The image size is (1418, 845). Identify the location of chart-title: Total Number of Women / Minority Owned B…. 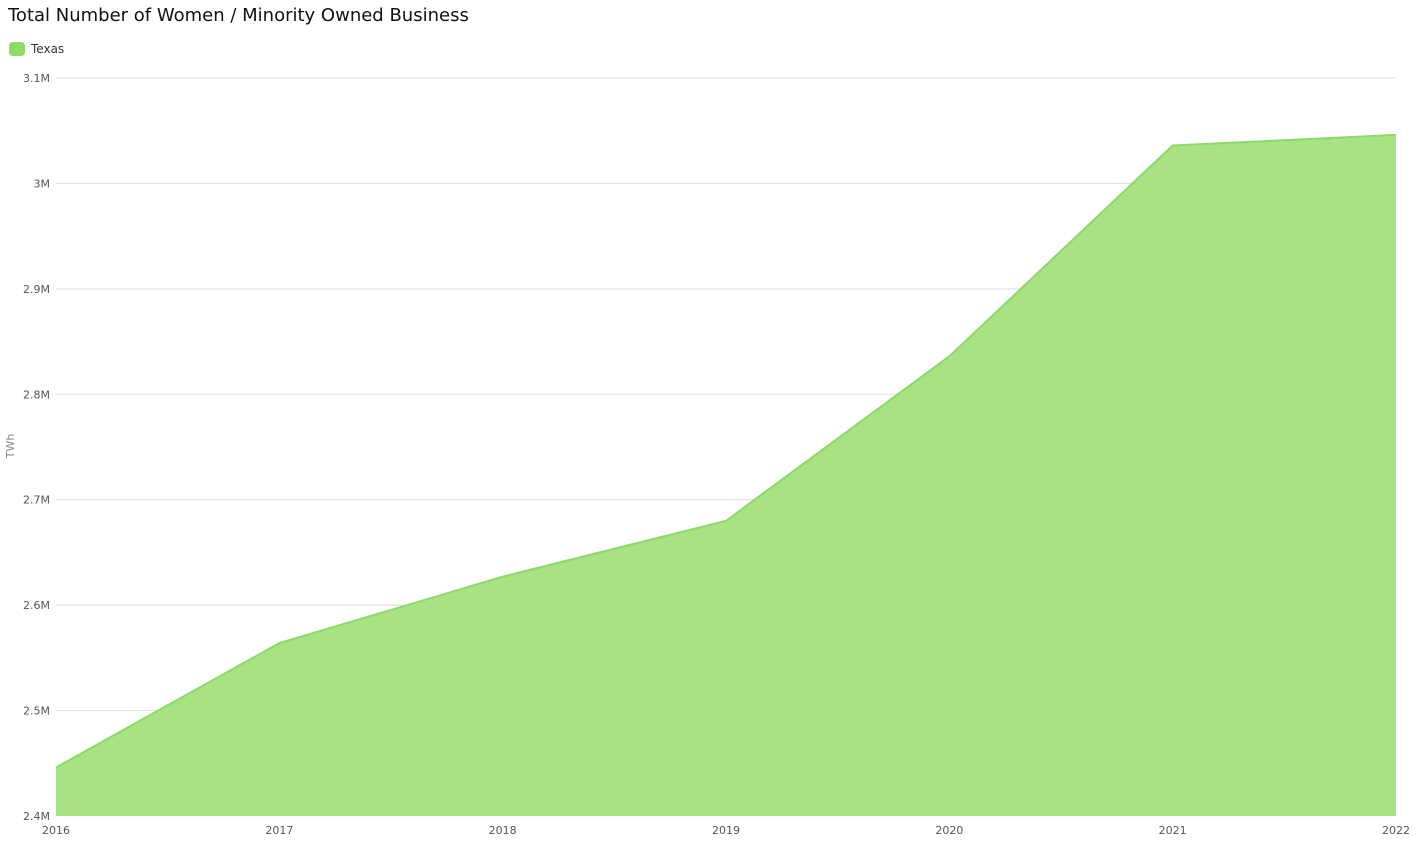
(238, 15).